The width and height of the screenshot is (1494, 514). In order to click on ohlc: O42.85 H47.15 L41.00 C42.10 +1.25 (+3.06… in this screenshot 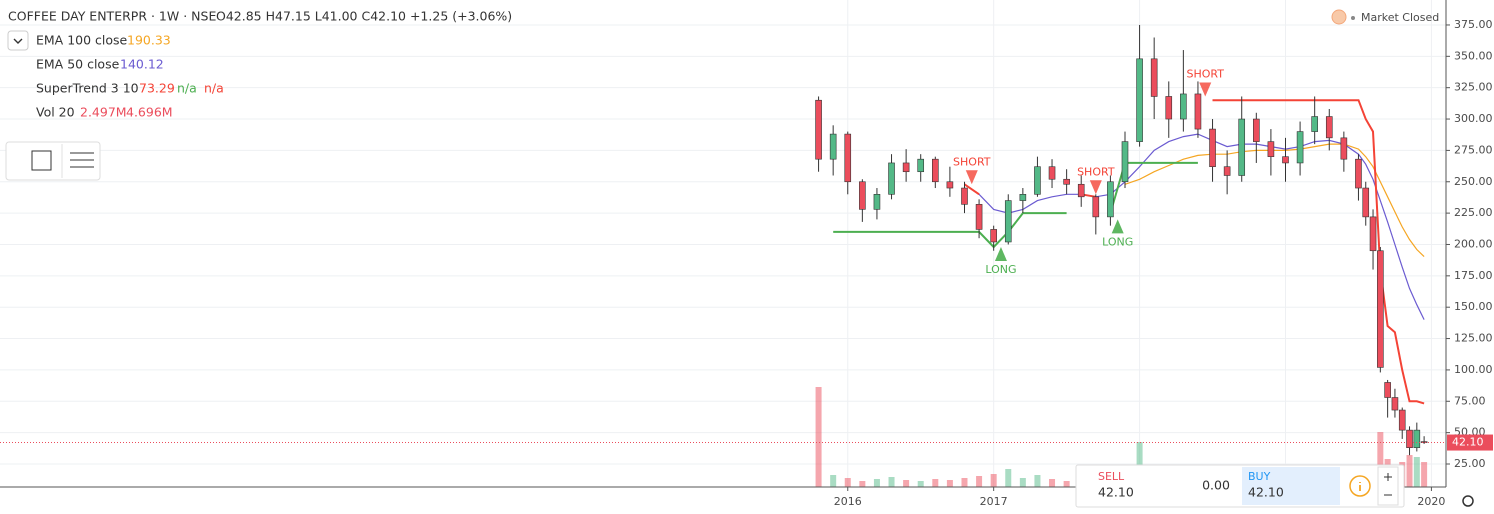, I will do `click(364, 16)`.